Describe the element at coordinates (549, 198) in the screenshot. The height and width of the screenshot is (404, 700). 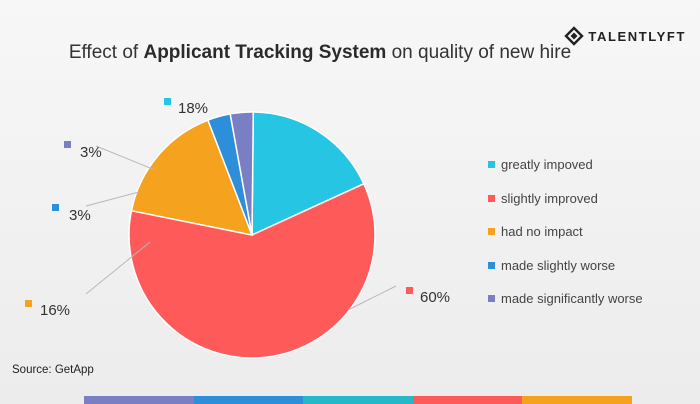
I see `legend-label: slightly improved` at that location.